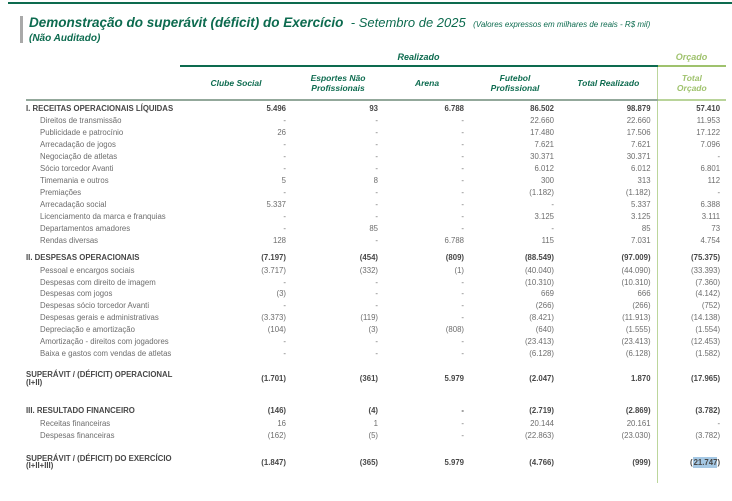 This screenshot has height=501, width=732. I want to click on cell-total-orcado: (17.965), so click(691, 379).